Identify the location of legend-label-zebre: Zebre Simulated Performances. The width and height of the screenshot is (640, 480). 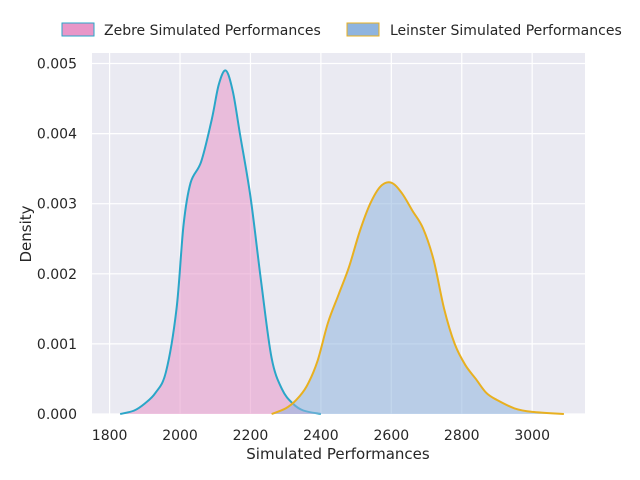
(212, 31).